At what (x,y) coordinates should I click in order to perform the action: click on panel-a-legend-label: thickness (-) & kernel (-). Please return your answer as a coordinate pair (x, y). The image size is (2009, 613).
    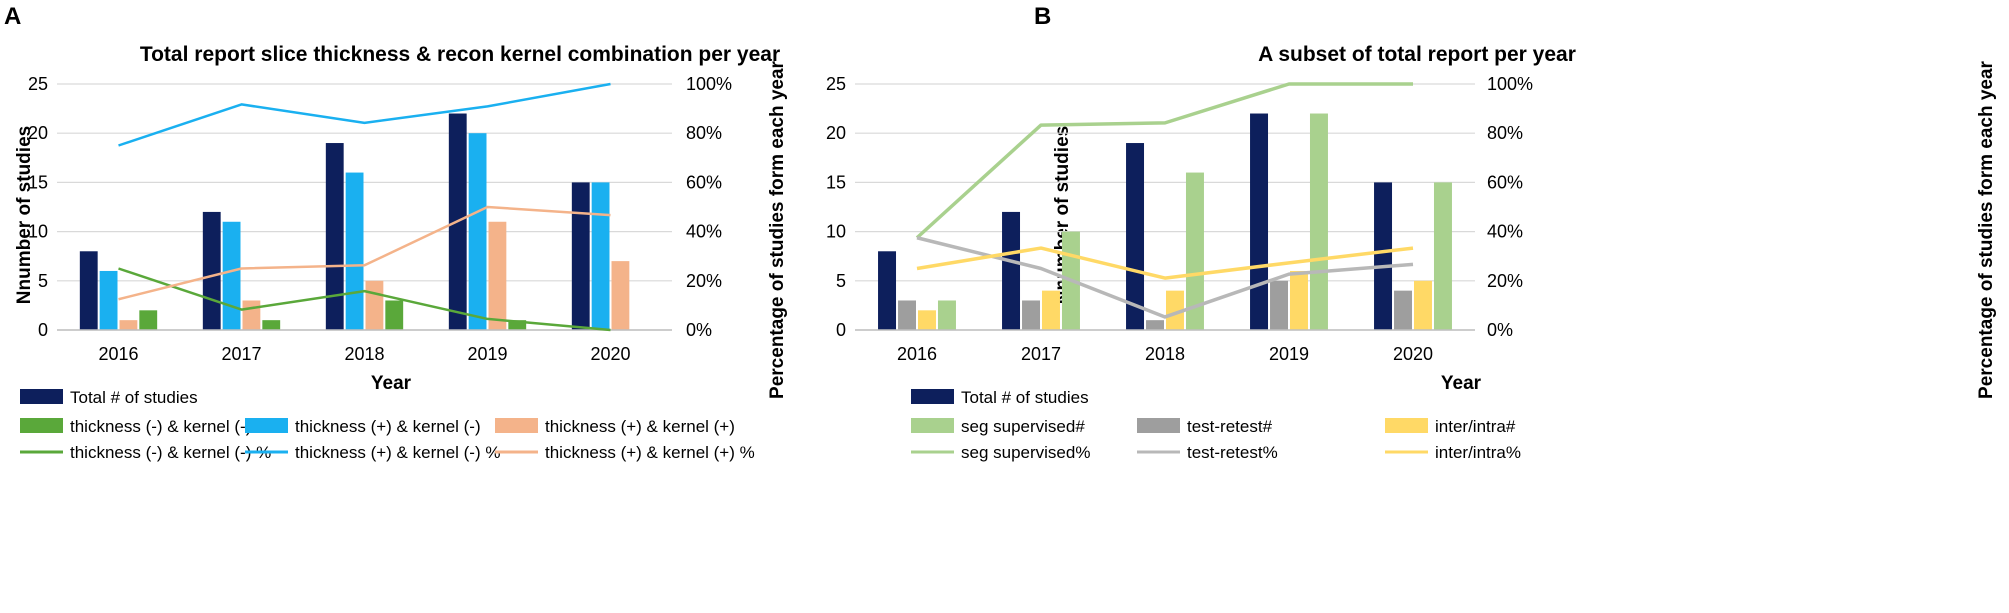
    Looking at the image, I should click on (160, 426).